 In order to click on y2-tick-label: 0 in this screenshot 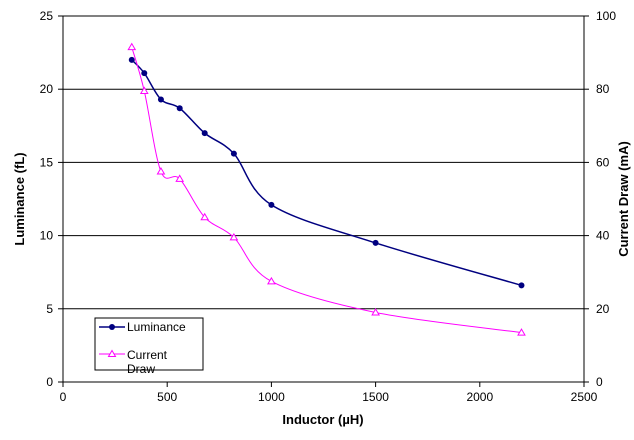, I will do `click(599, 382)`.